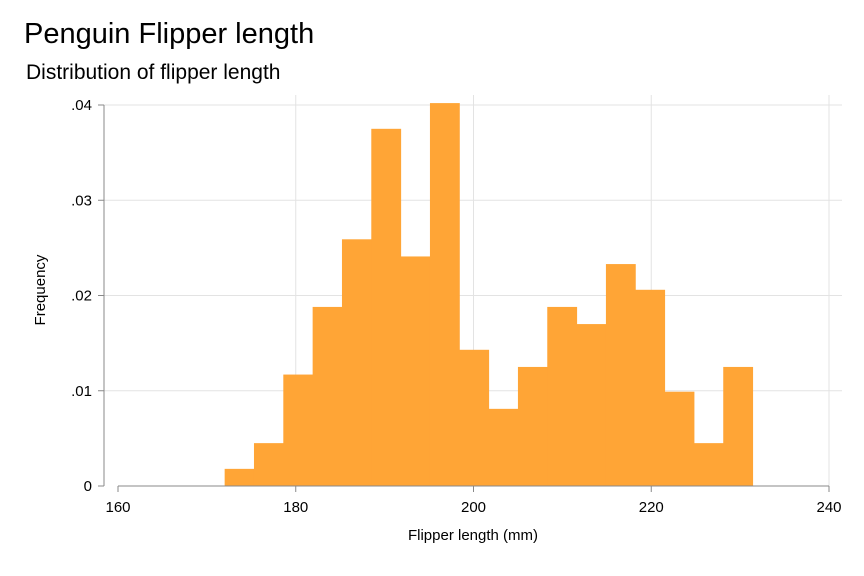 The height and width of the screenshot is (576, 864). Describe the element at coordinates (651, 507) in the screenshot. I see `x-tick-label: 220` at that location.